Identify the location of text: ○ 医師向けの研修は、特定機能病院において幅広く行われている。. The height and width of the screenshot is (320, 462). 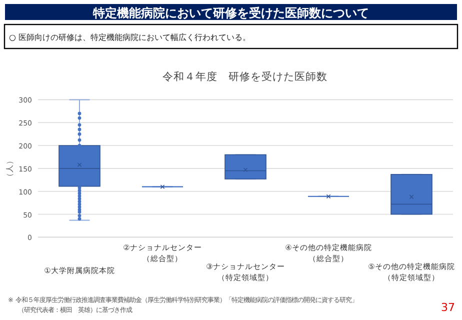
(130, 37).